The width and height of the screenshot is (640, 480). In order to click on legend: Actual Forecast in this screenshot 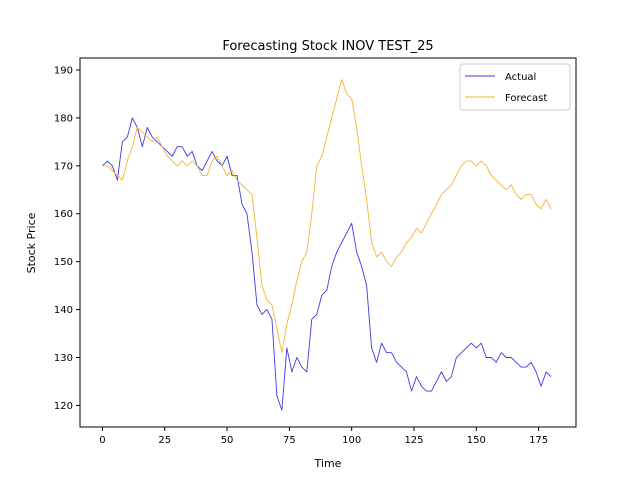, I will do `click(515, 87)`.